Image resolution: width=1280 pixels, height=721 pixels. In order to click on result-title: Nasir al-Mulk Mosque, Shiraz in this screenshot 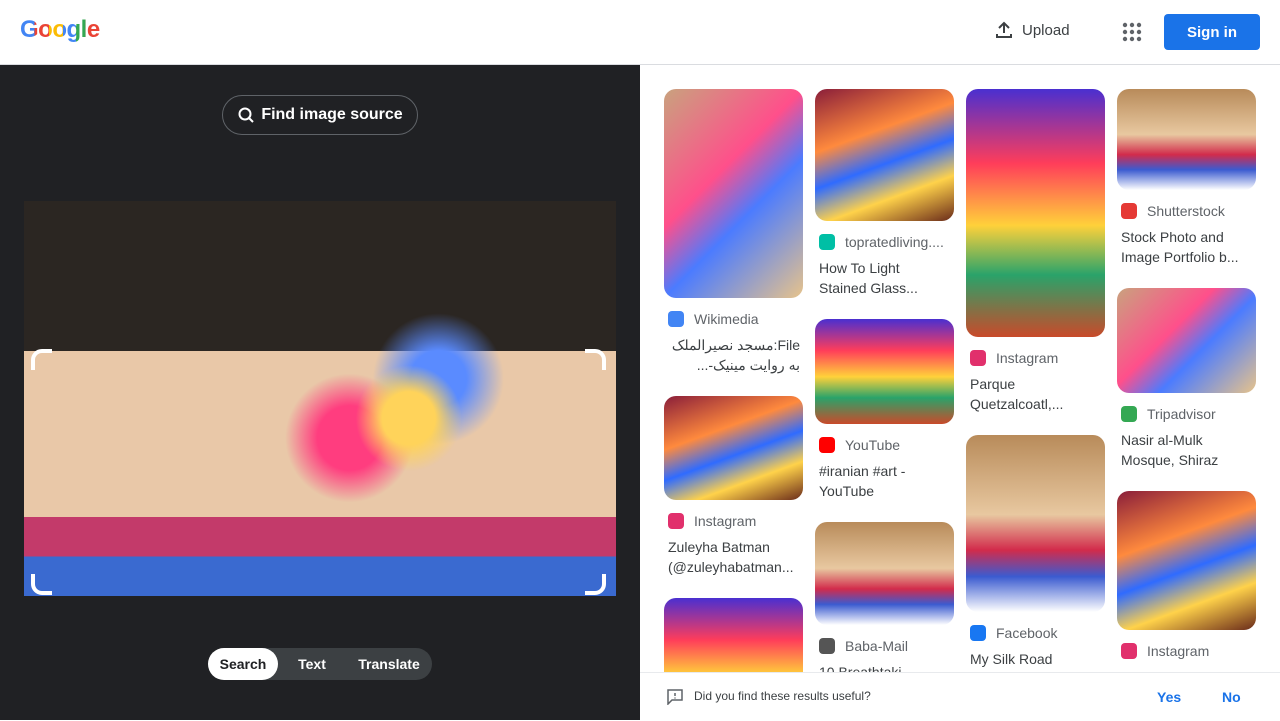, I will do `click(1170, 450)`.